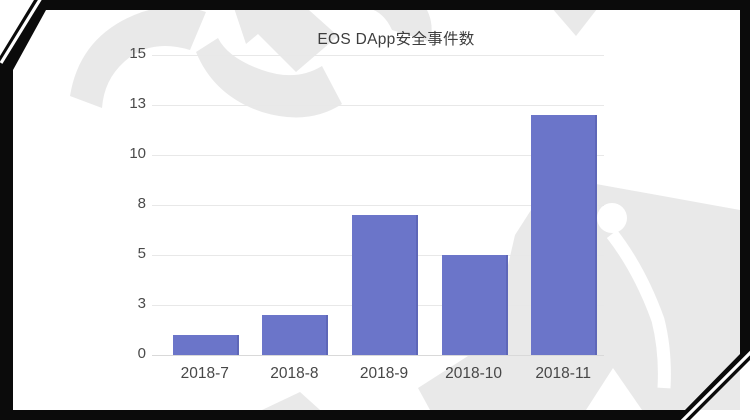 The height and width of the screenshot is (420, 750). Describe the element at coordinates (137, 103) in the screenshot. I see `y-axis-tick-label: 13` at that location.